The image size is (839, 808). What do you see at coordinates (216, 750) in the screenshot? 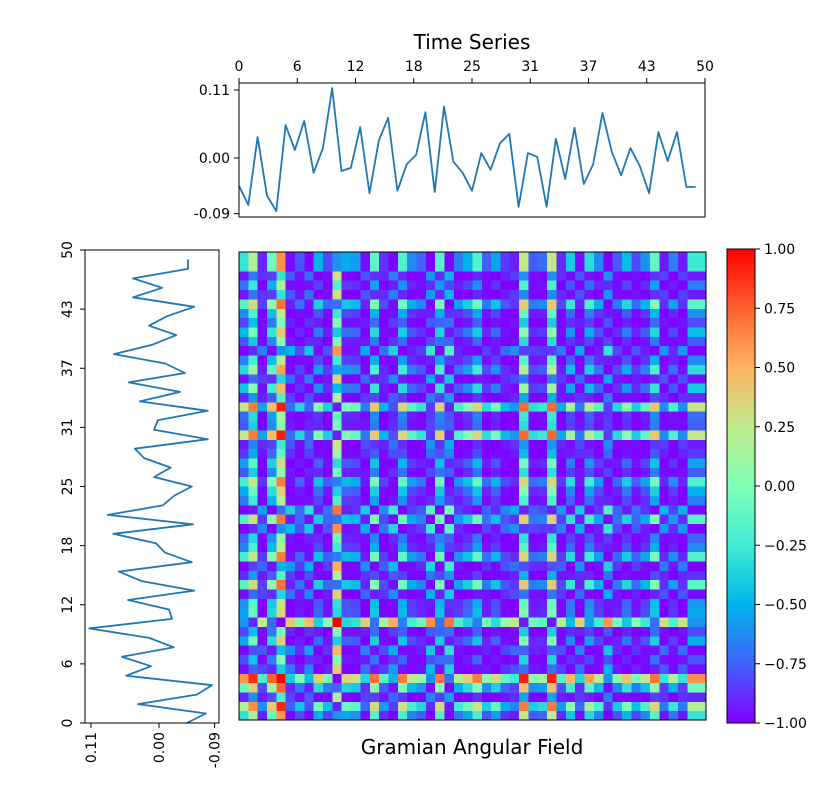
I see `value-tick-label: -0.09` at bounding box center [216, 750].